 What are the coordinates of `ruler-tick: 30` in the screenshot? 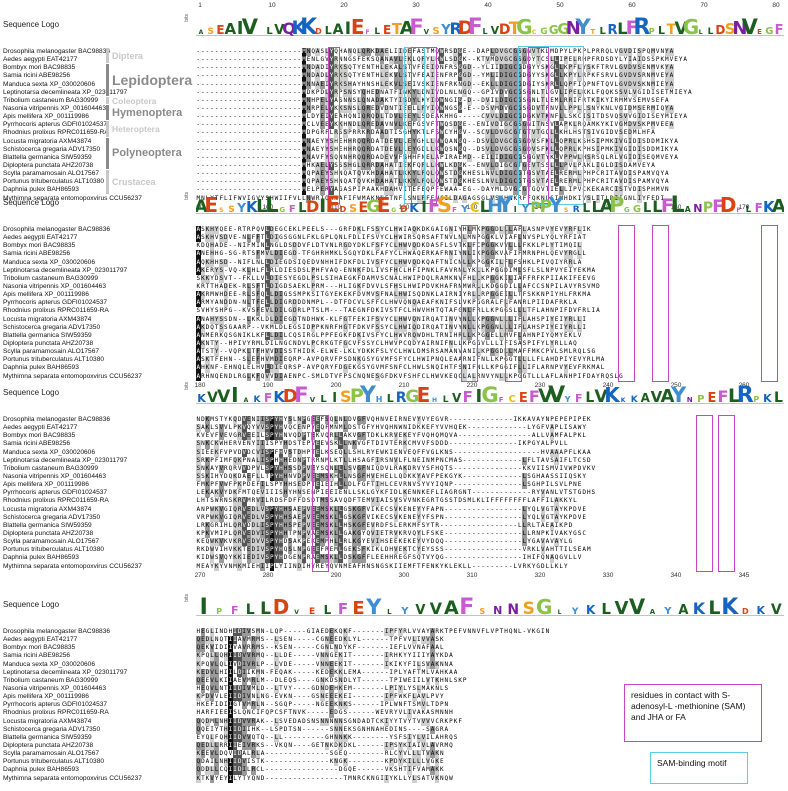 It's located at (416, 5).